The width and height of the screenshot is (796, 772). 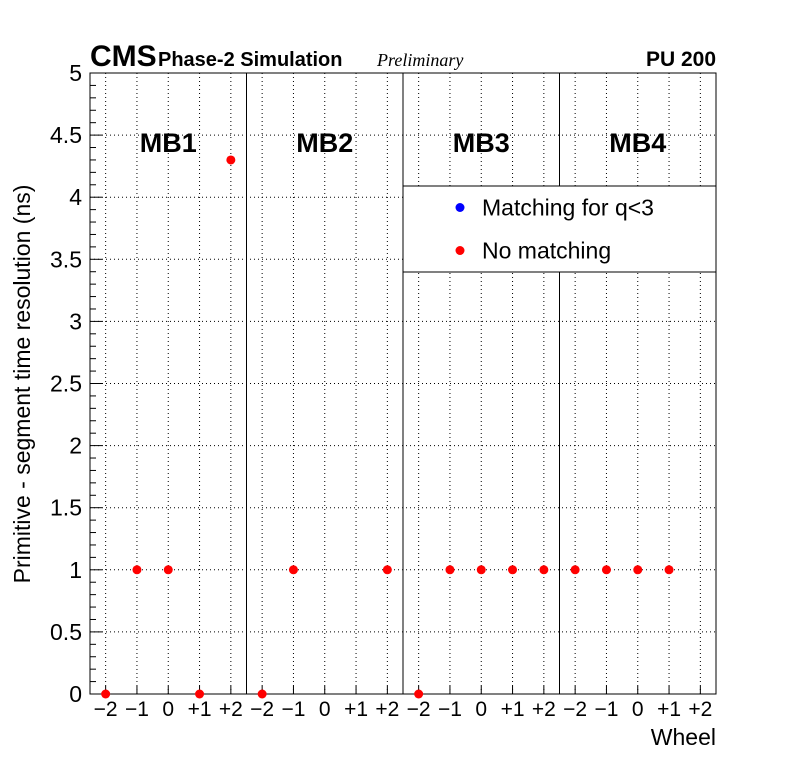 I want to click on pileup-label: PU 200, so click(x=681, y=59).